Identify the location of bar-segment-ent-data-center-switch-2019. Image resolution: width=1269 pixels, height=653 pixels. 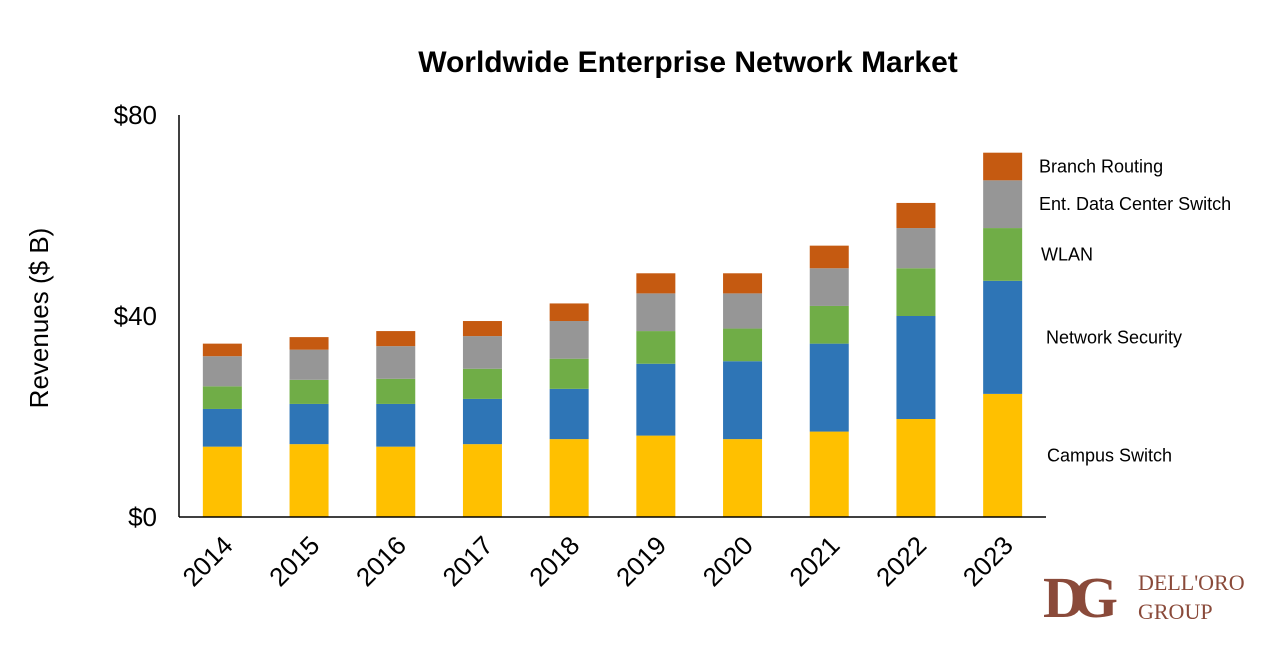
(656, 312).